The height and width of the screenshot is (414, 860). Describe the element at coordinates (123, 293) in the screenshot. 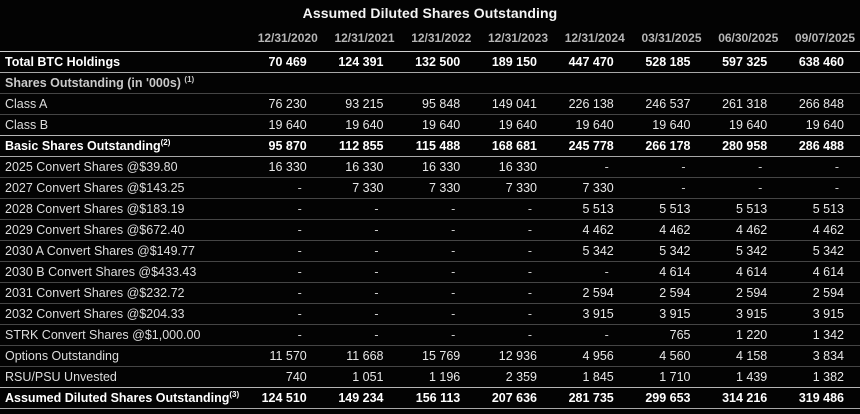

I see `row-label: 2031 Convert Shares @$232.72` at that location.